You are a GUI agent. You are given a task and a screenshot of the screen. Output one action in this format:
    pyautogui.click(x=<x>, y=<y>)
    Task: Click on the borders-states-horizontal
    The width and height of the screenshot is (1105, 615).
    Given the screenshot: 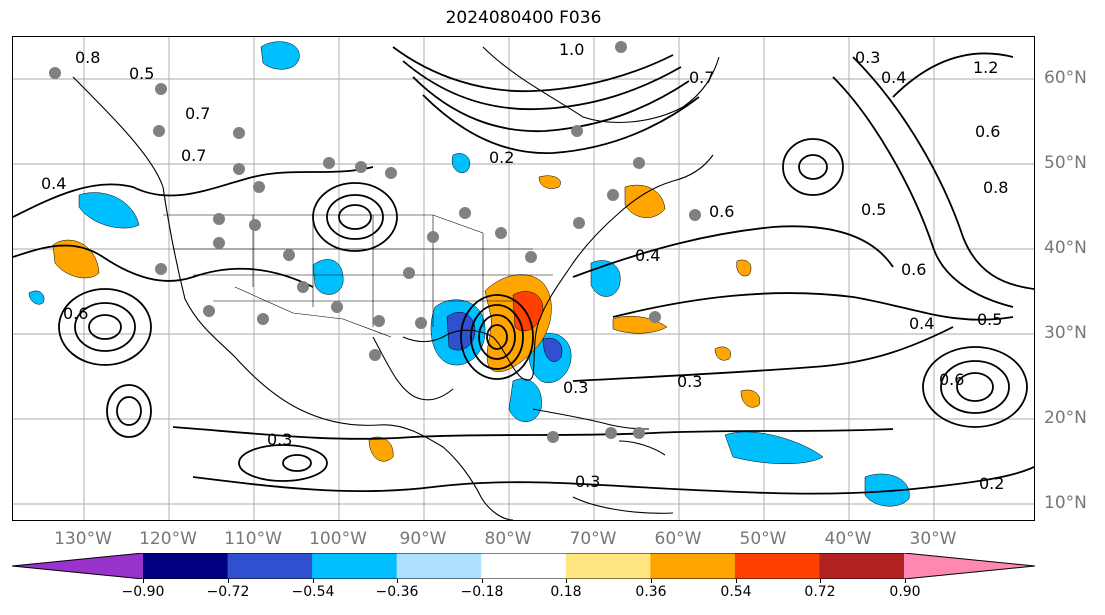 What is the action you would take?
    pyautogui.click(x=363, y=275)
    